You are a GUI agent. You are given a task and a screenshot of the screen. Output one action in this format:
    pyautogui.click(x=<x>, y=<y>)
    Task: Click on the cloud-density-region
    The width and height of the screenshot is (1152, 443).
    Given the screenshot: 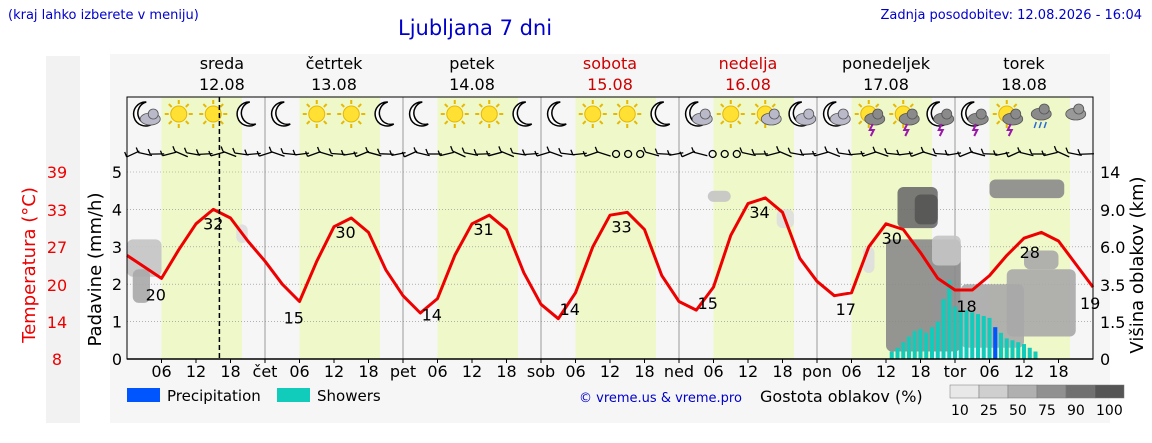 What is the action you would take?
    pyautogui.click(x=144, y=258)
    